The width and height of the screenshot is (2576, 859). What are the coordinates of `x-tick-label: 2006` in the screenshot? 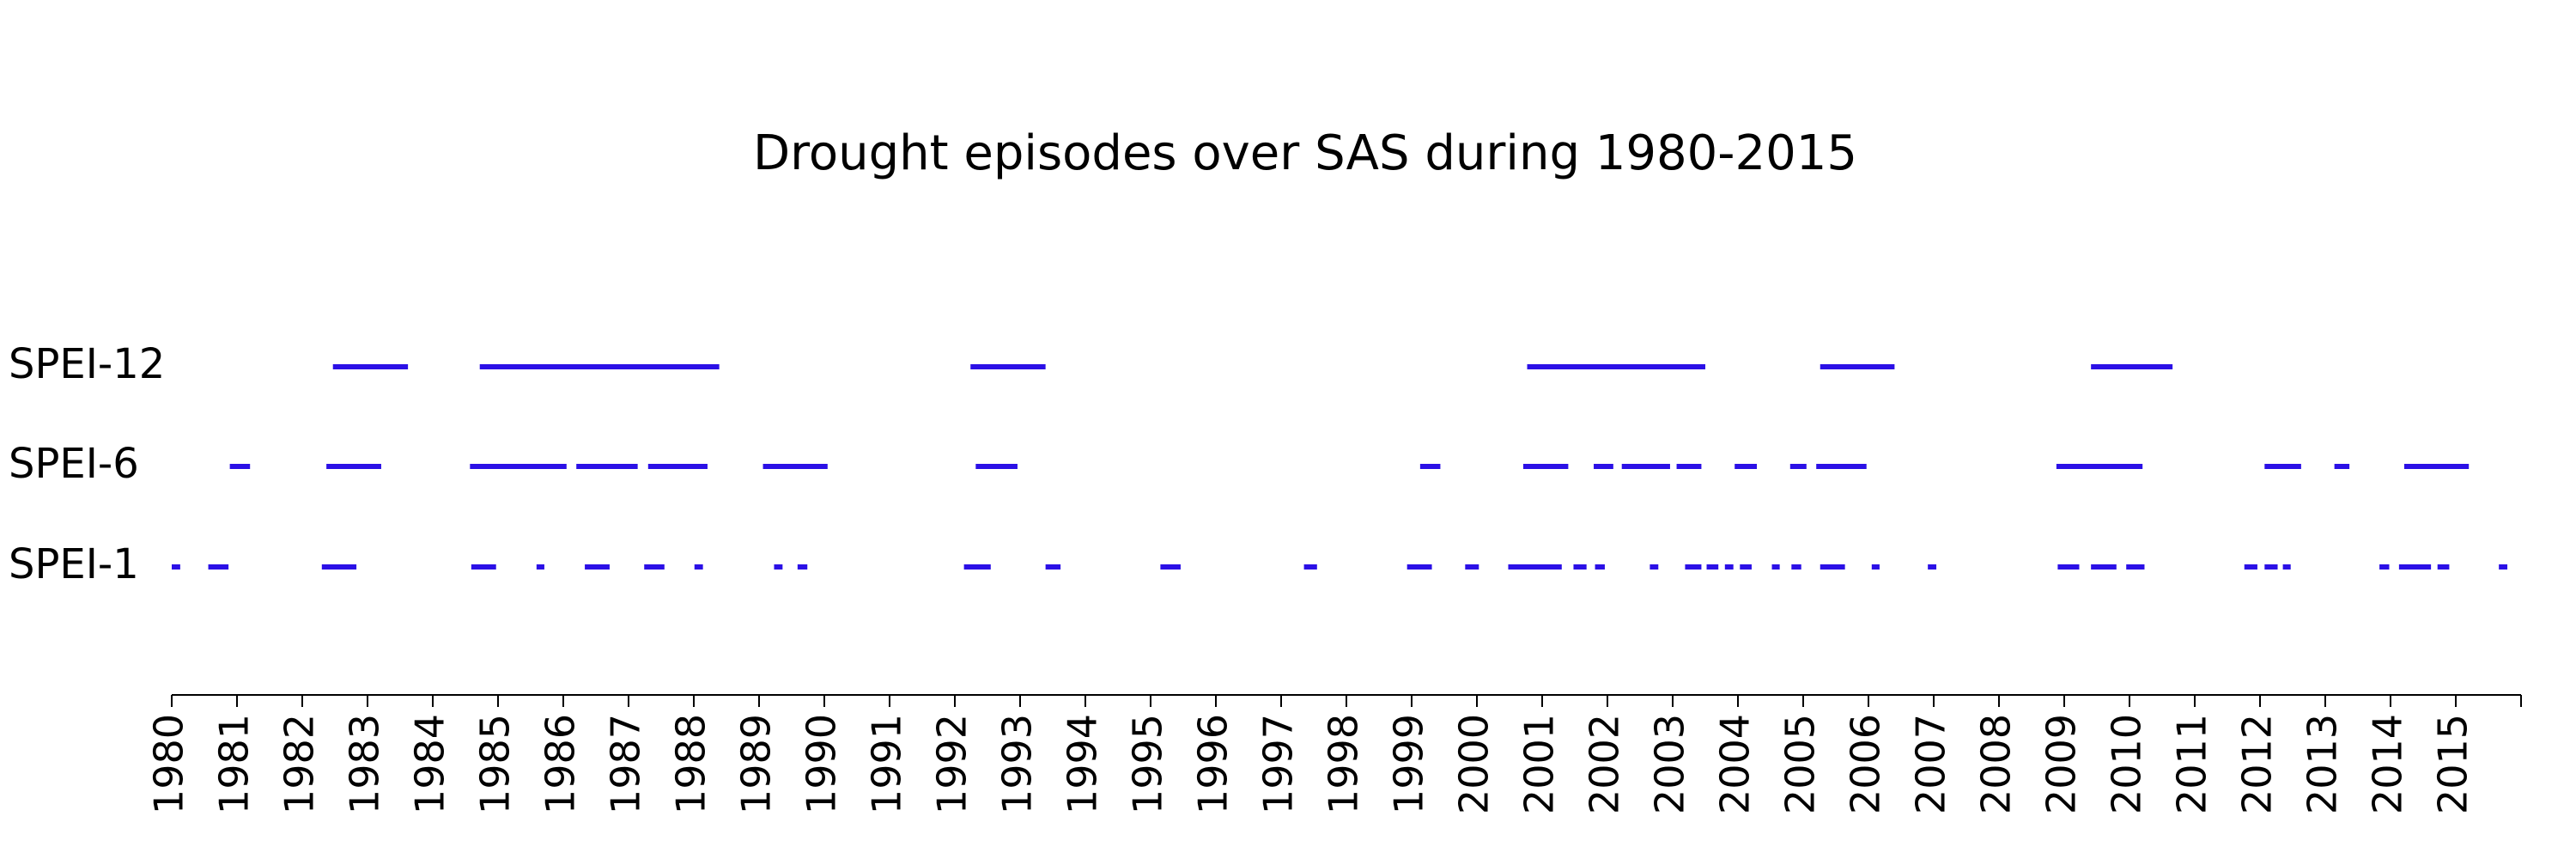 It's located at (1866, 764).